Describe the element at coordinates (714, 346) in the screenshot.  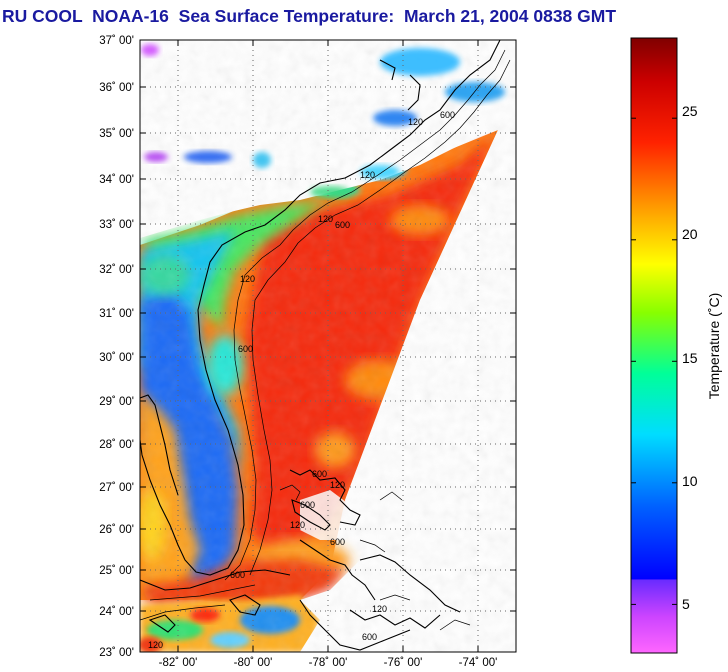
I see `colorbar-axis-label: Temperature (˚C)` at that location.